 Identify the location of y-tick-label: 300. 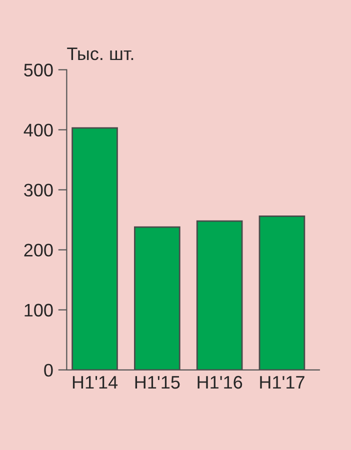
(38, 190).